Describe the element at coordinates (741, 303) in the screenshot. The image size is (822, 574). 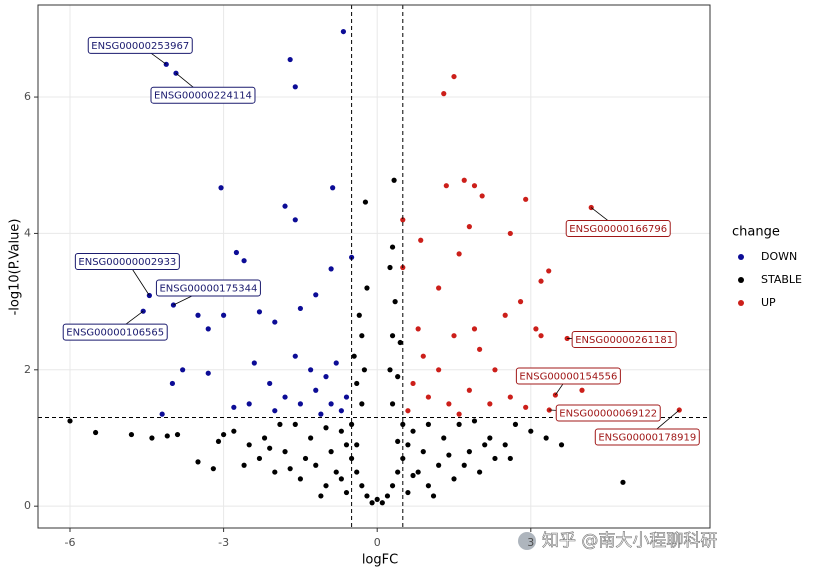
I see `legend-marker` at that location.